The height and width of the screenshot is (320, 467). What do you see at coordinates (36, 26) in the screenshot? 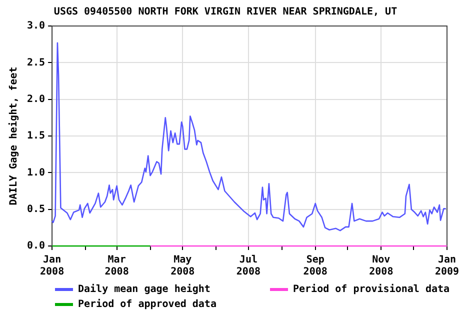
I see `y-tick-label: 3.0` at bounding box center [36, 26].